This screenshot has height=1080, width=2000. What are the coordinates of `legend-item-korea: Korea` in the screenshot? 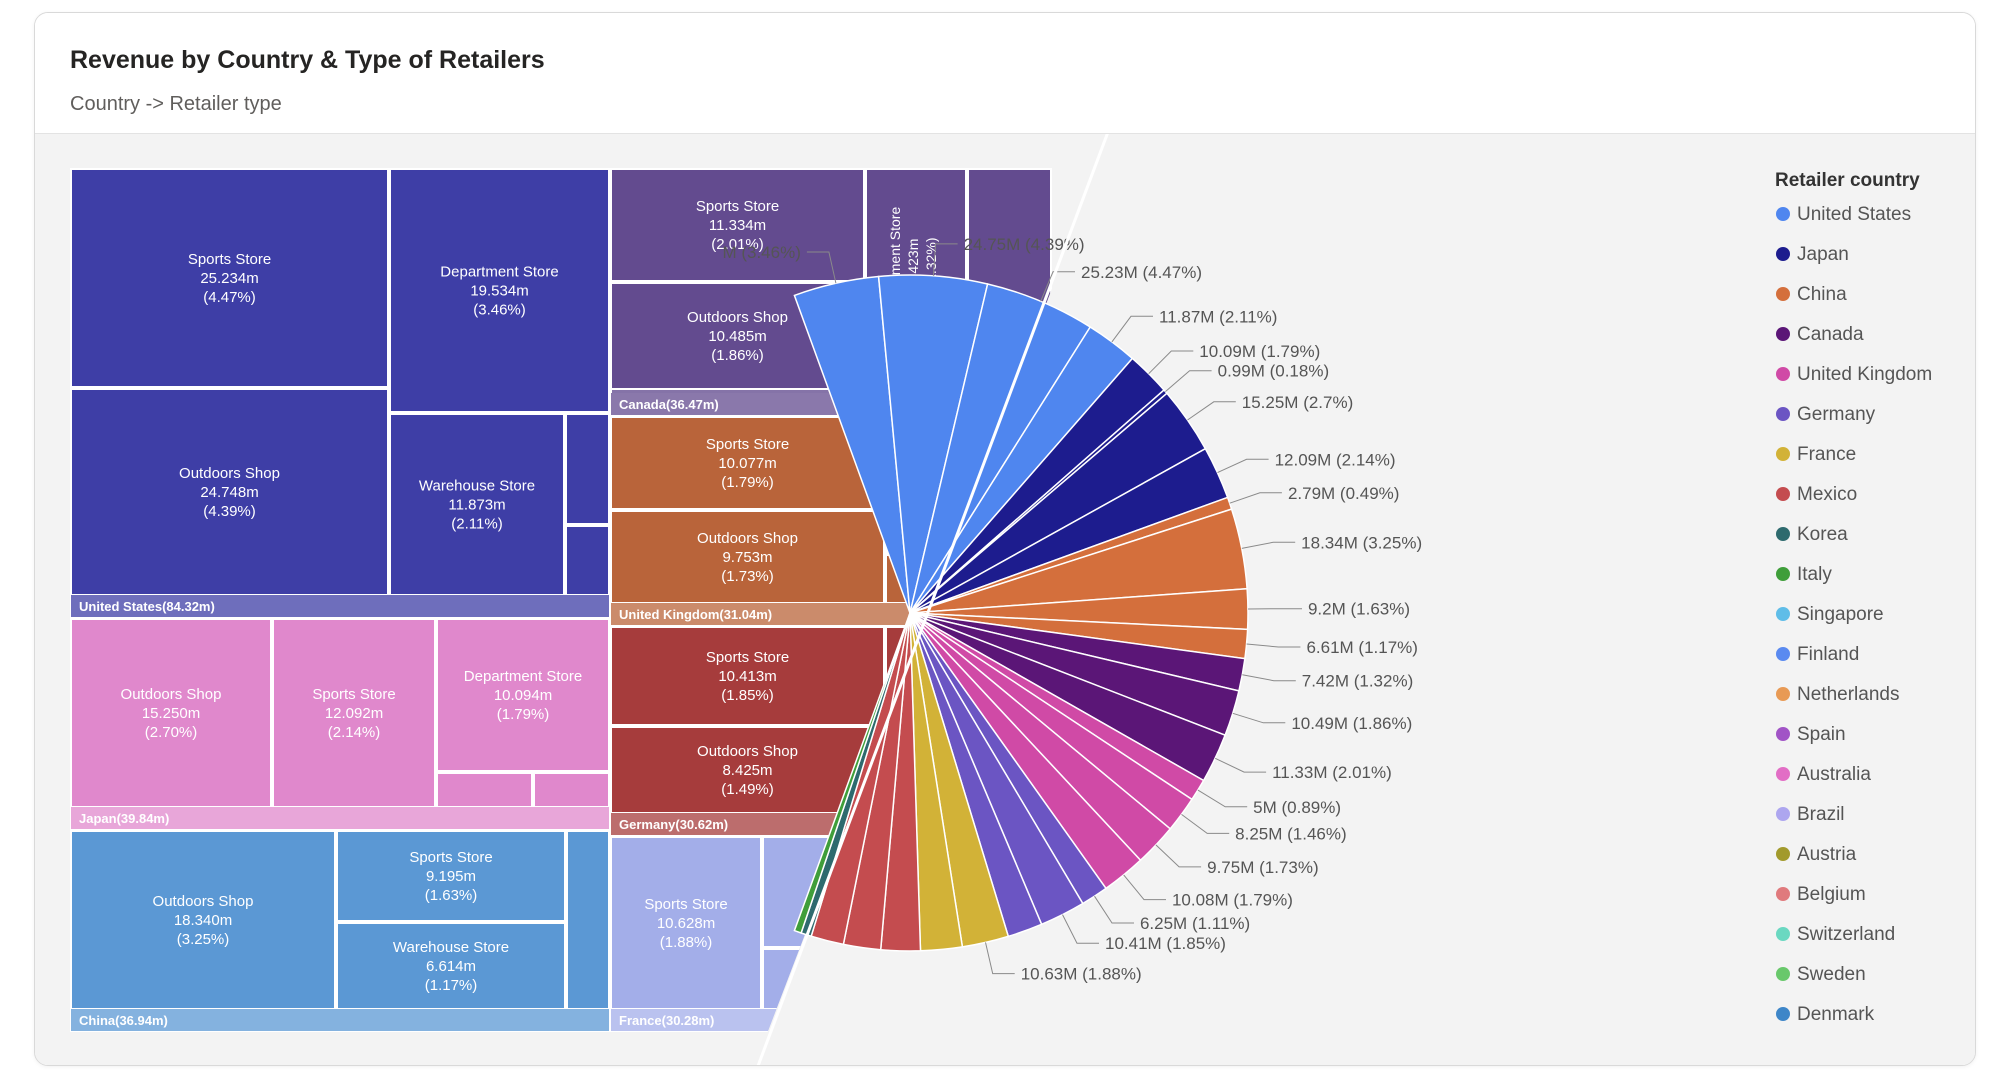 It's located at (1812, 534).